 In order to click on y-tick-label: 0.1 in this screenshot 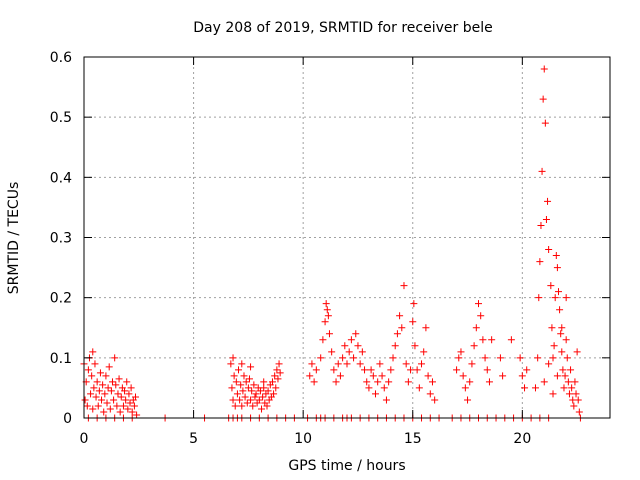, I will do `click(61, 359)`.